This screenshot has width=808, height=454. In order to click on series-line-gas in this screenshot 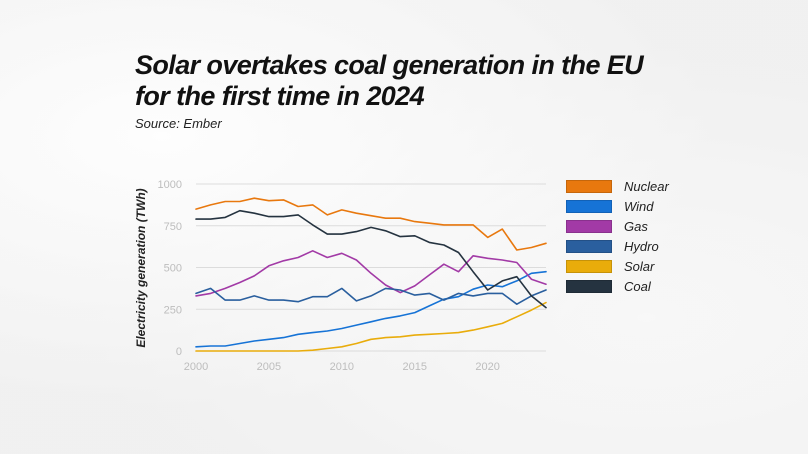, I will do `click(371, 273)`.